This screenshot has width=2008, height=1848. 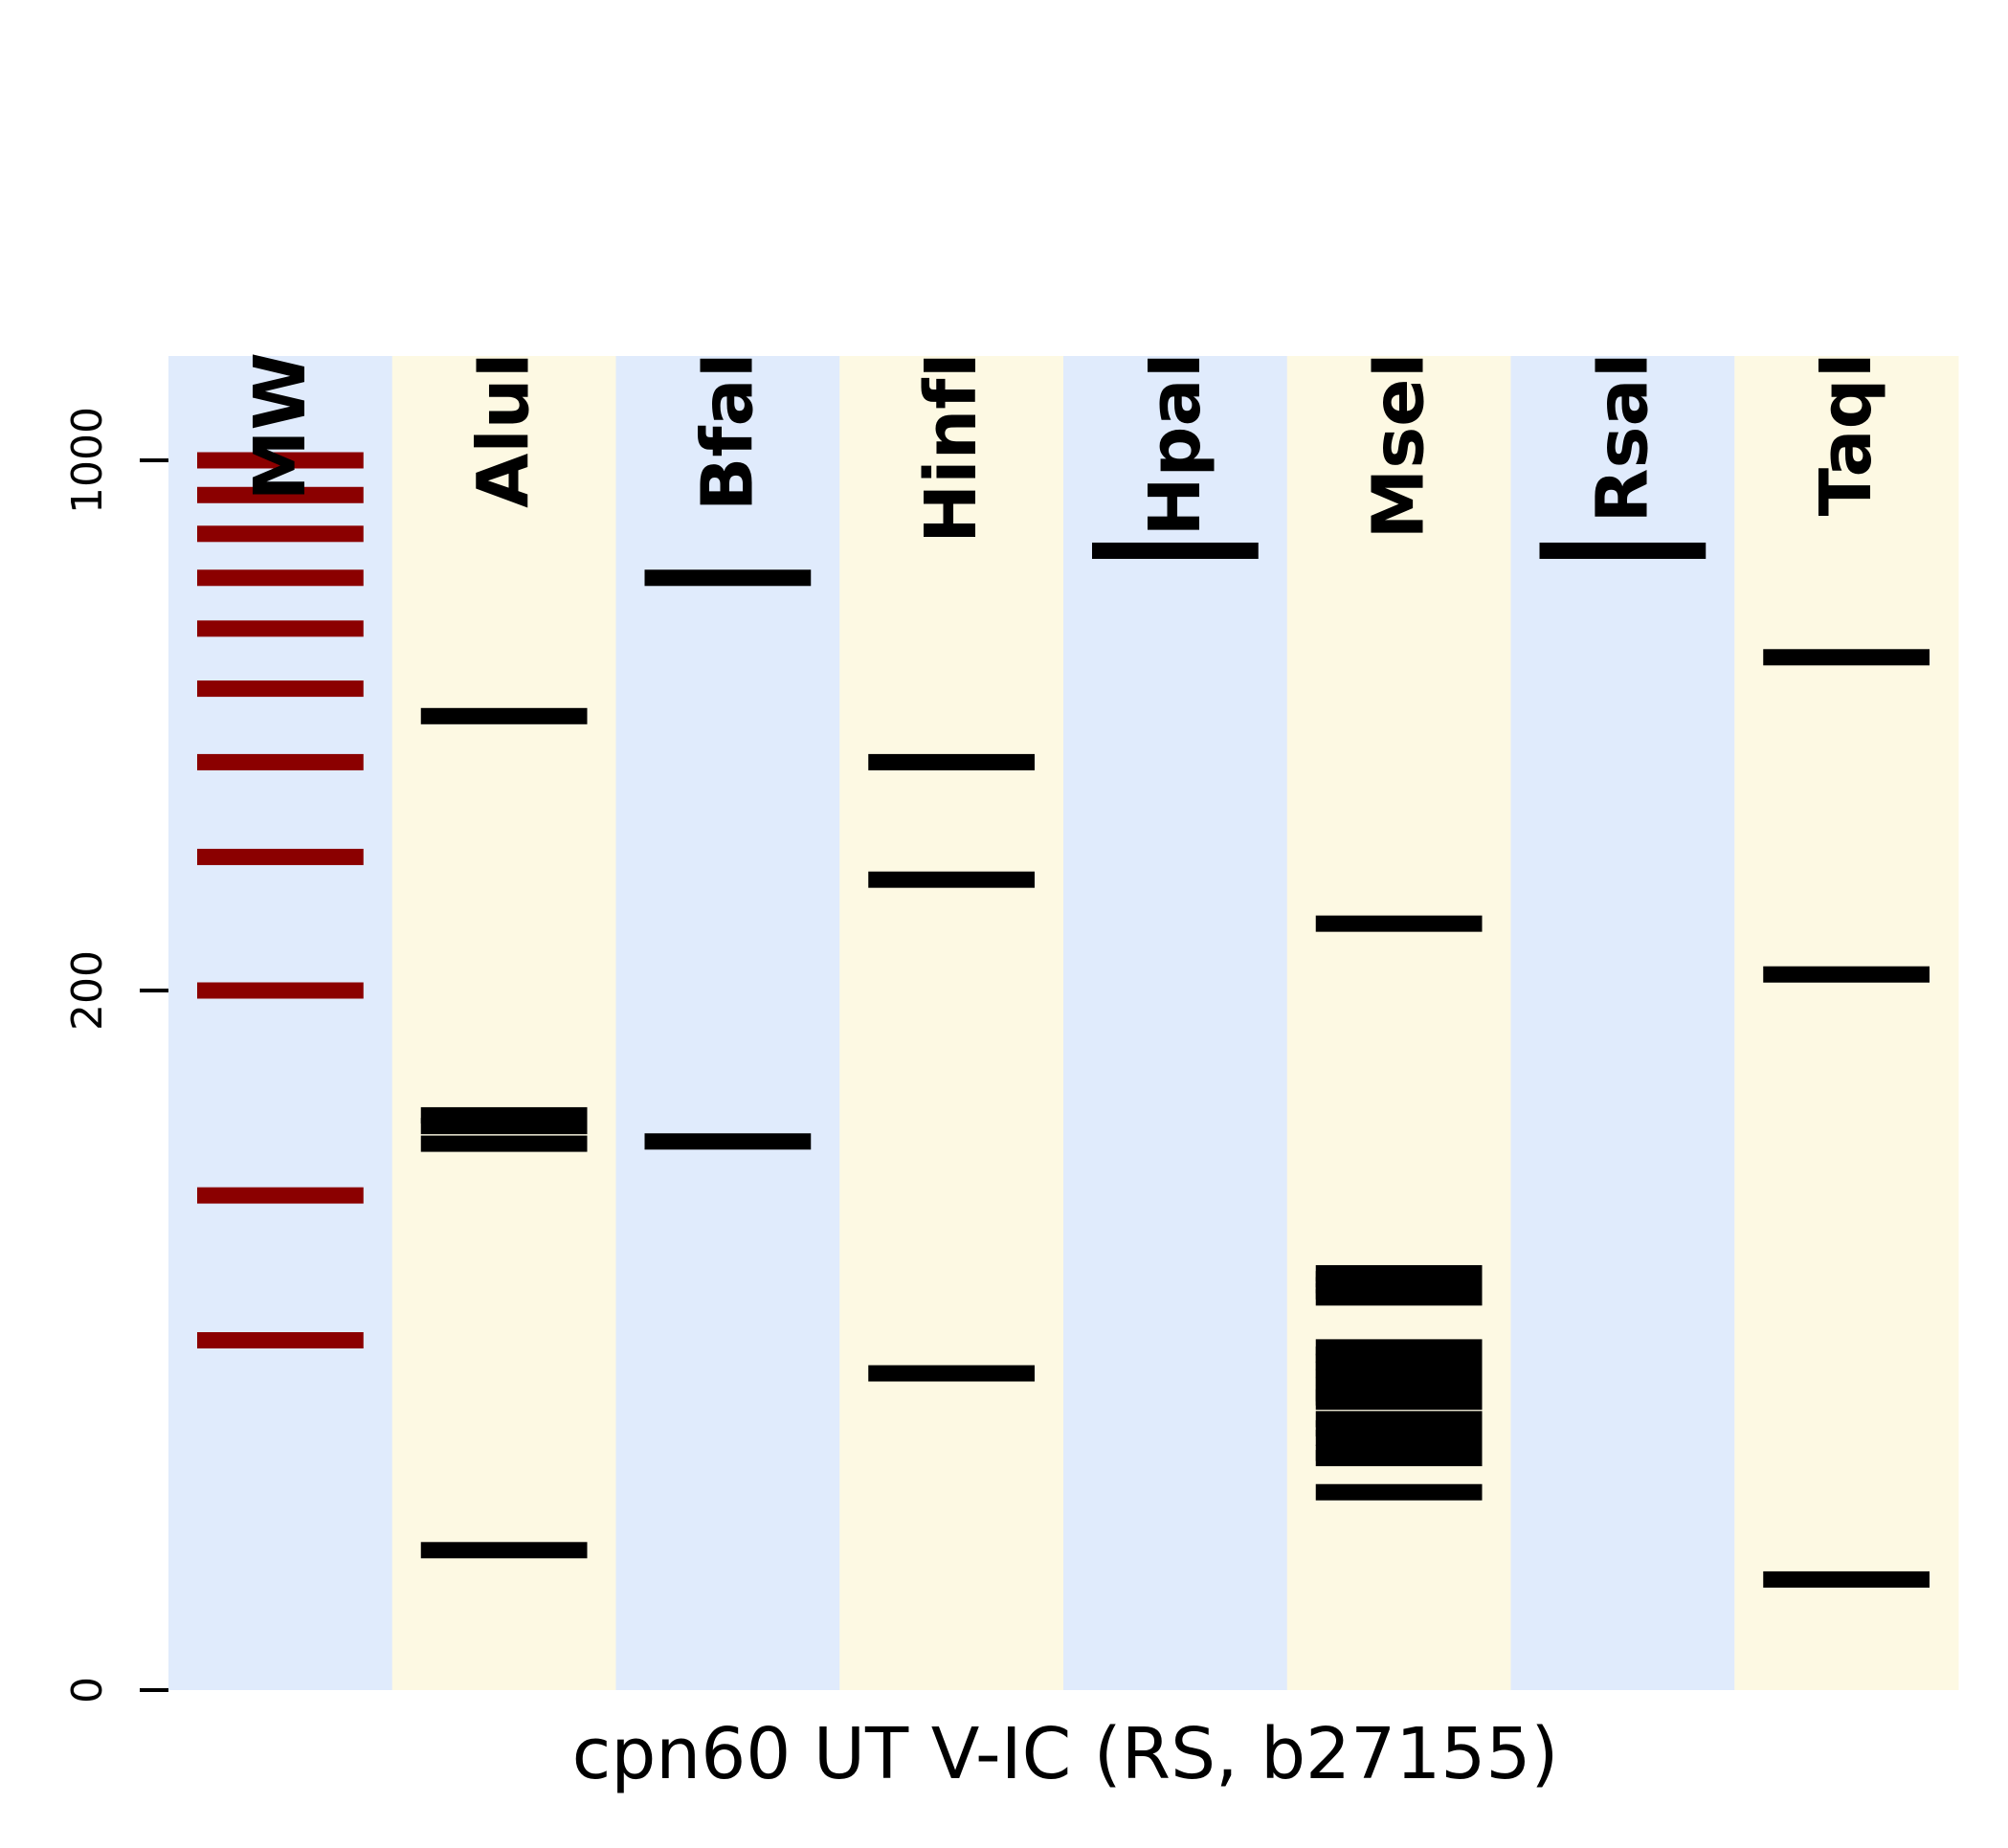 I want to click on band-rsai, so click(x=1623, y=550).